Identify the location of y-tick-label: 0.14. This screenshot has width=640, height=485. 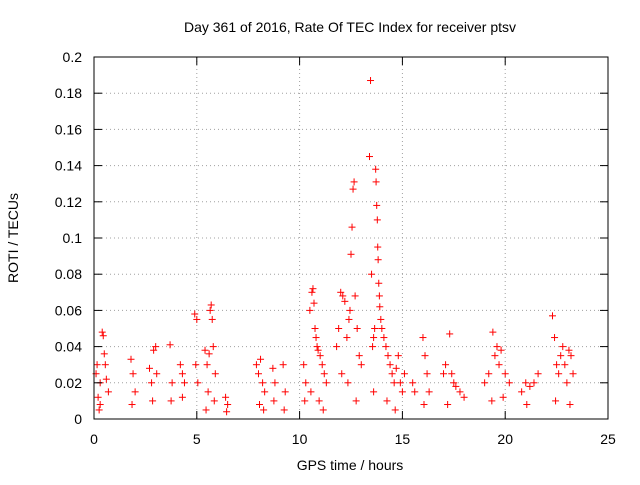
(68, 166).